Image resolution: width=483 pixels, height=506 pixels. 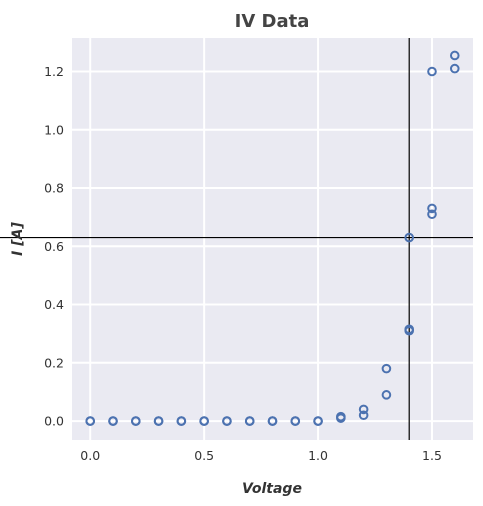 I want to click on x-tick-labels: 0.0 0.5 1.0 1.5, so click(x=261, y=455).